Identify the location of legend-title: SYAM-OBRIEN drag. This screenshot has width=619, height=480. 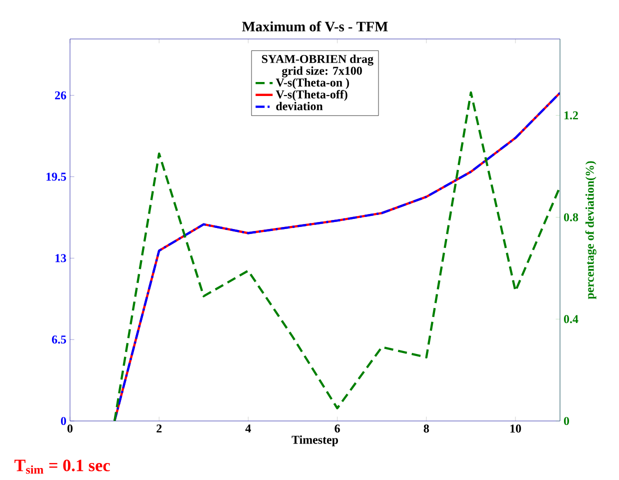
(318, 60).